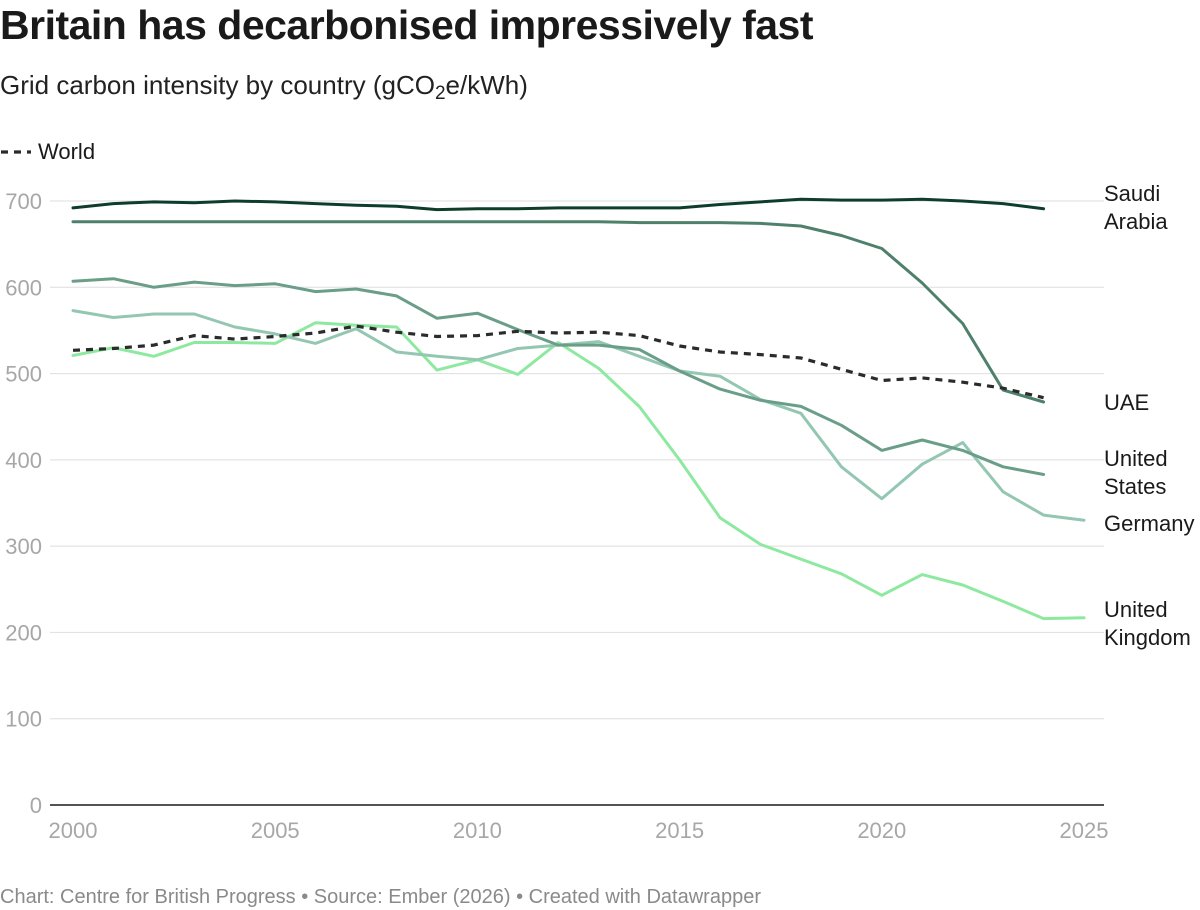 The height and width of the screenshot is (910, 1200). What do you see at coordinates (23, 719) in the screenshot?
I see `y-tick-label-100: 100` at bounding box center [23, 719].